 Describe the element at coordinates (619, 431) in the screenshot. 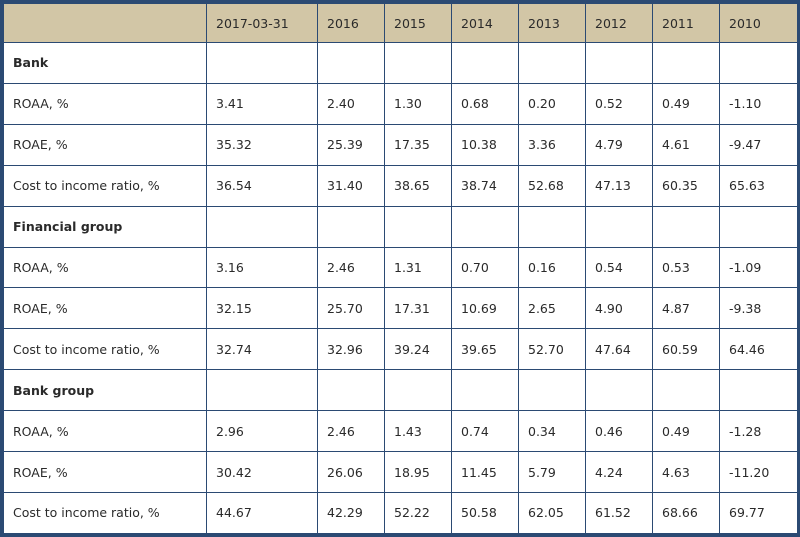

I see `value-cell: 0.46` at that location.